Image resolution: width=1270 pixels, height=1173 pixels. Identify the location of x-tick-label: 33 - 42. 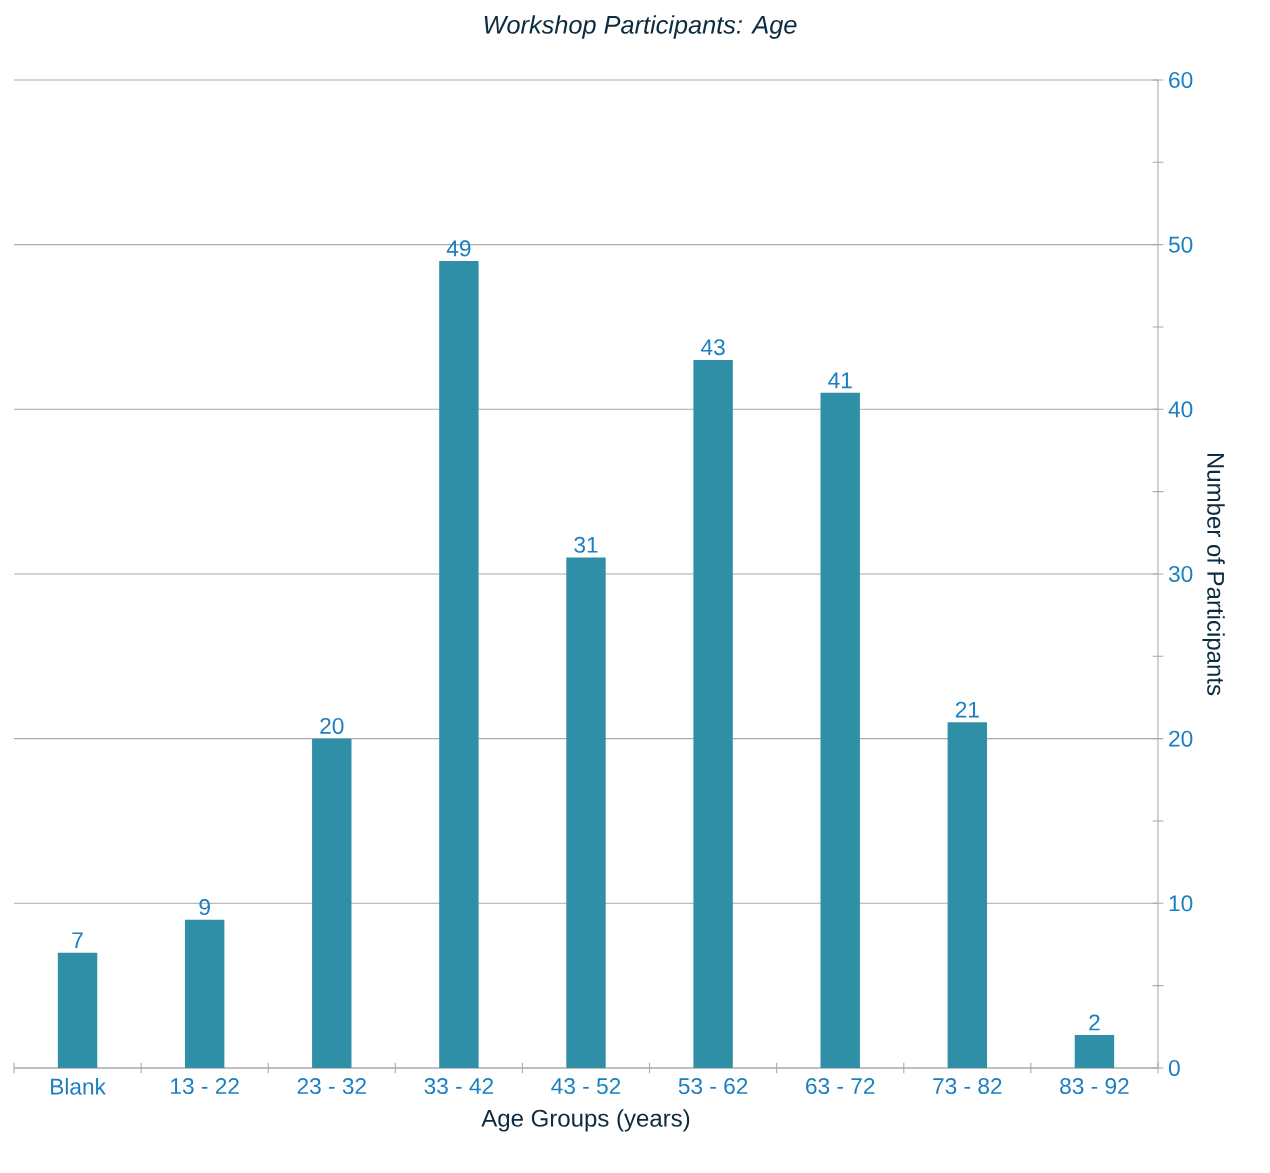
(458, 1086).